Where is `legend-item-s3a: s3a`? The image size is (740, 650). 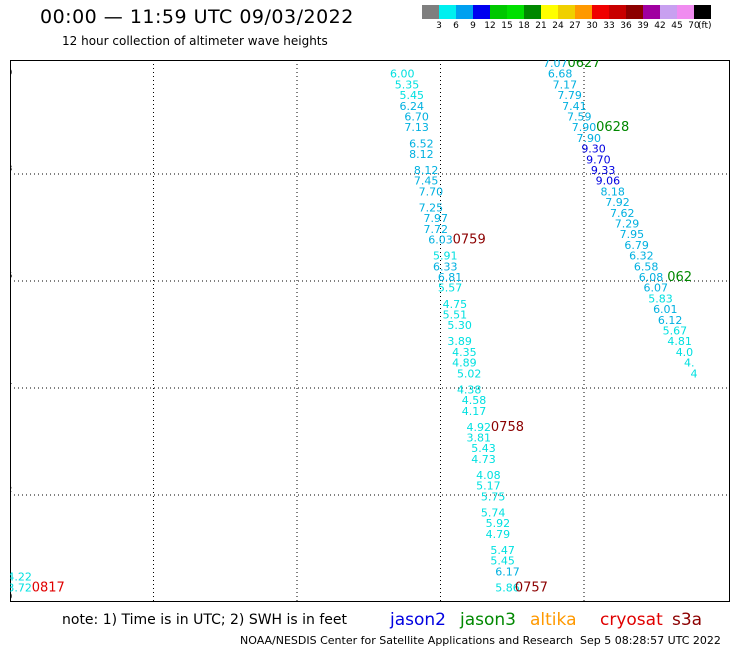
legend-item-s3a: s3a is located at coordinates (687, 620).